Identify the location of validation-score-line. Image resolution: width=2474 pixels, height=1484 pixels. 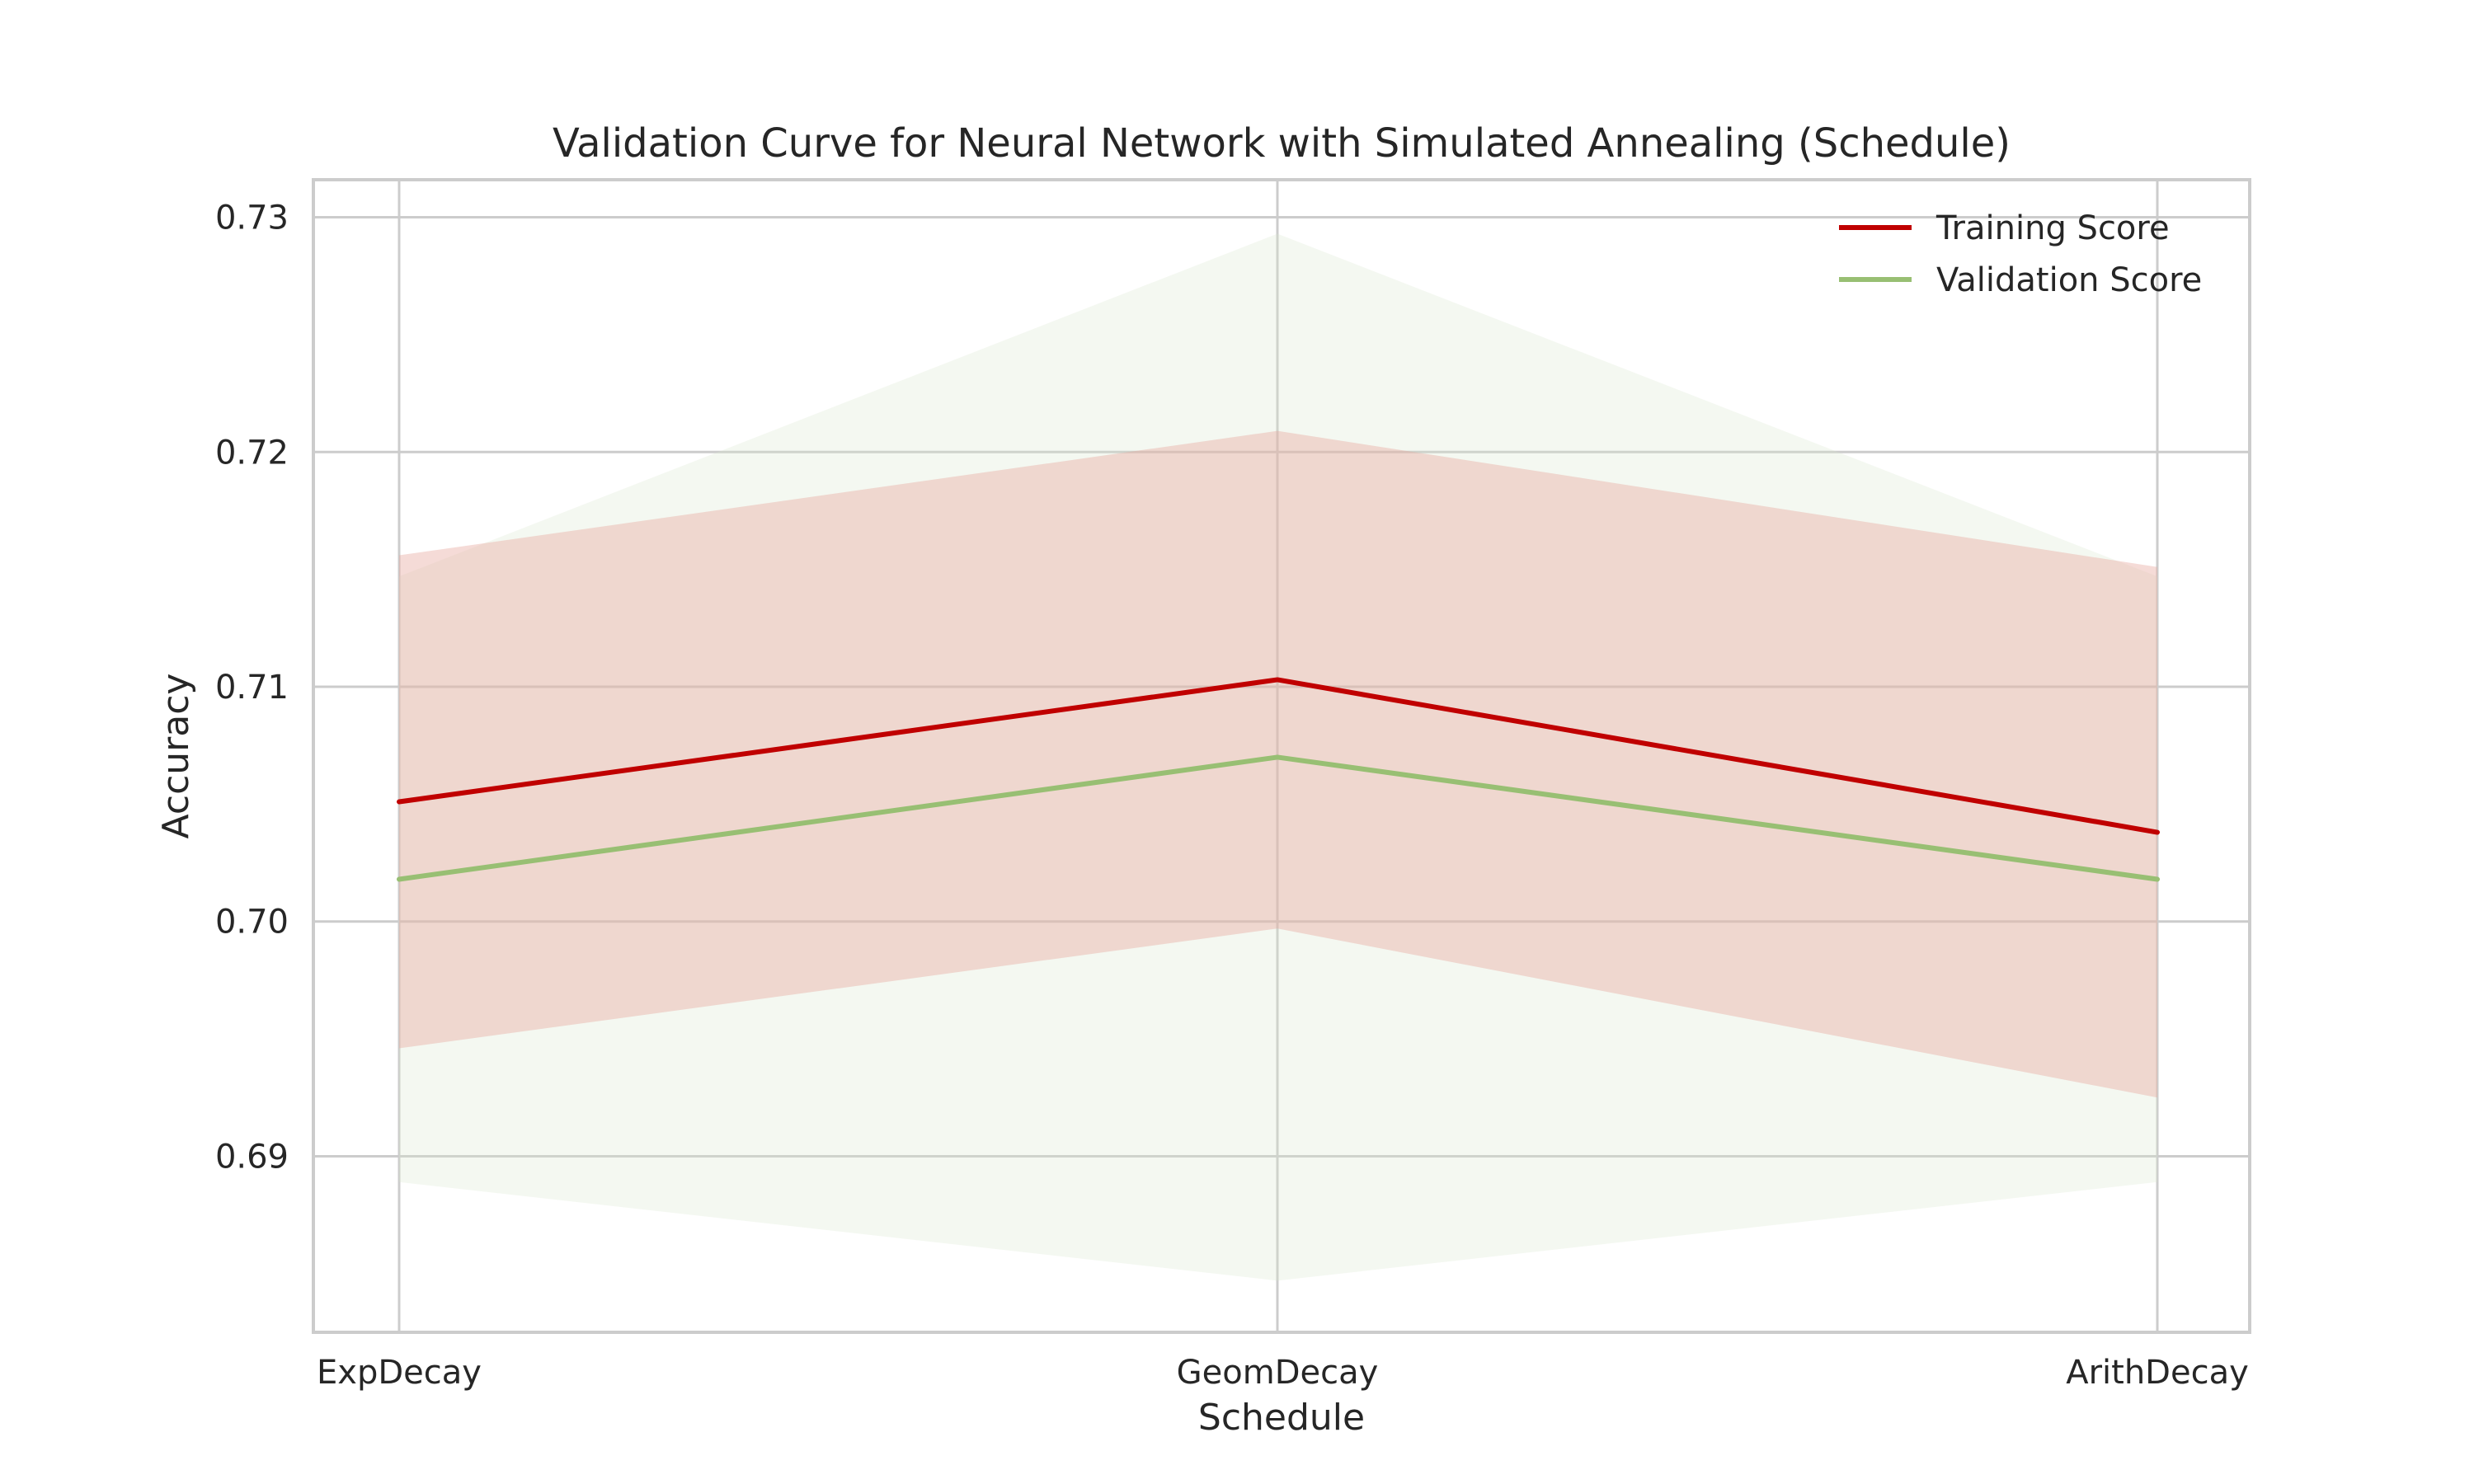
(1278, 818).